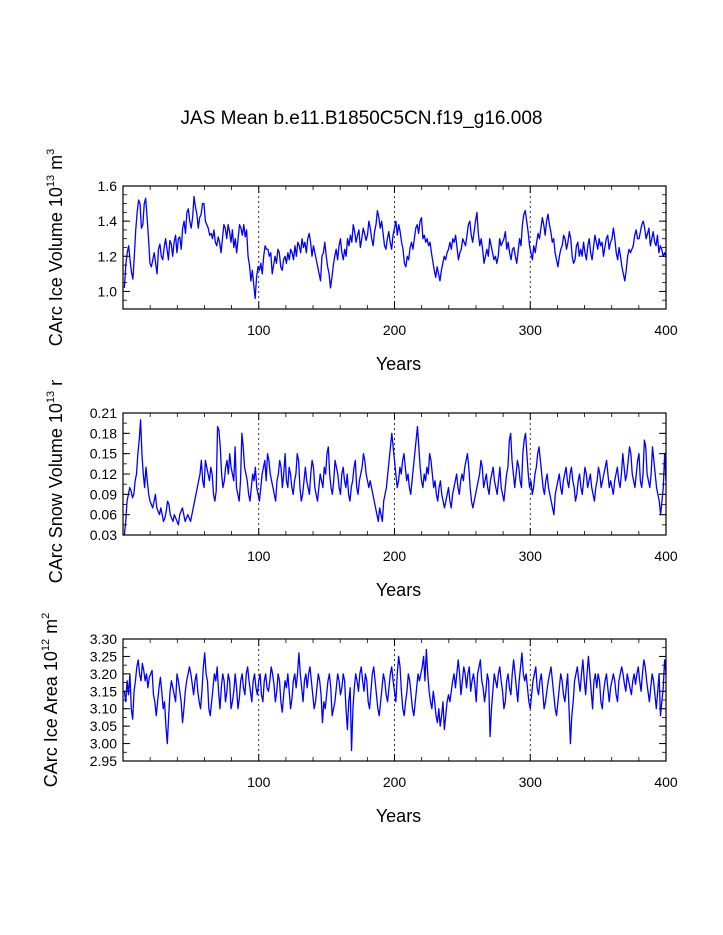 This screenshot has width=723, height=935. What do you see at coordinates (103, 761) in the screenshot?
I see `y-tick-label: 2.95` at bounding box center [103, 761].